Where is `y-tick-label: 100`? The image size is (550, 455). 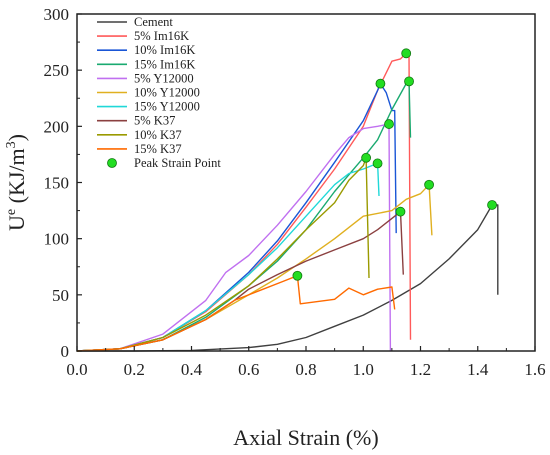
y-tick-label: 100 is located at coordinates (57, 239).